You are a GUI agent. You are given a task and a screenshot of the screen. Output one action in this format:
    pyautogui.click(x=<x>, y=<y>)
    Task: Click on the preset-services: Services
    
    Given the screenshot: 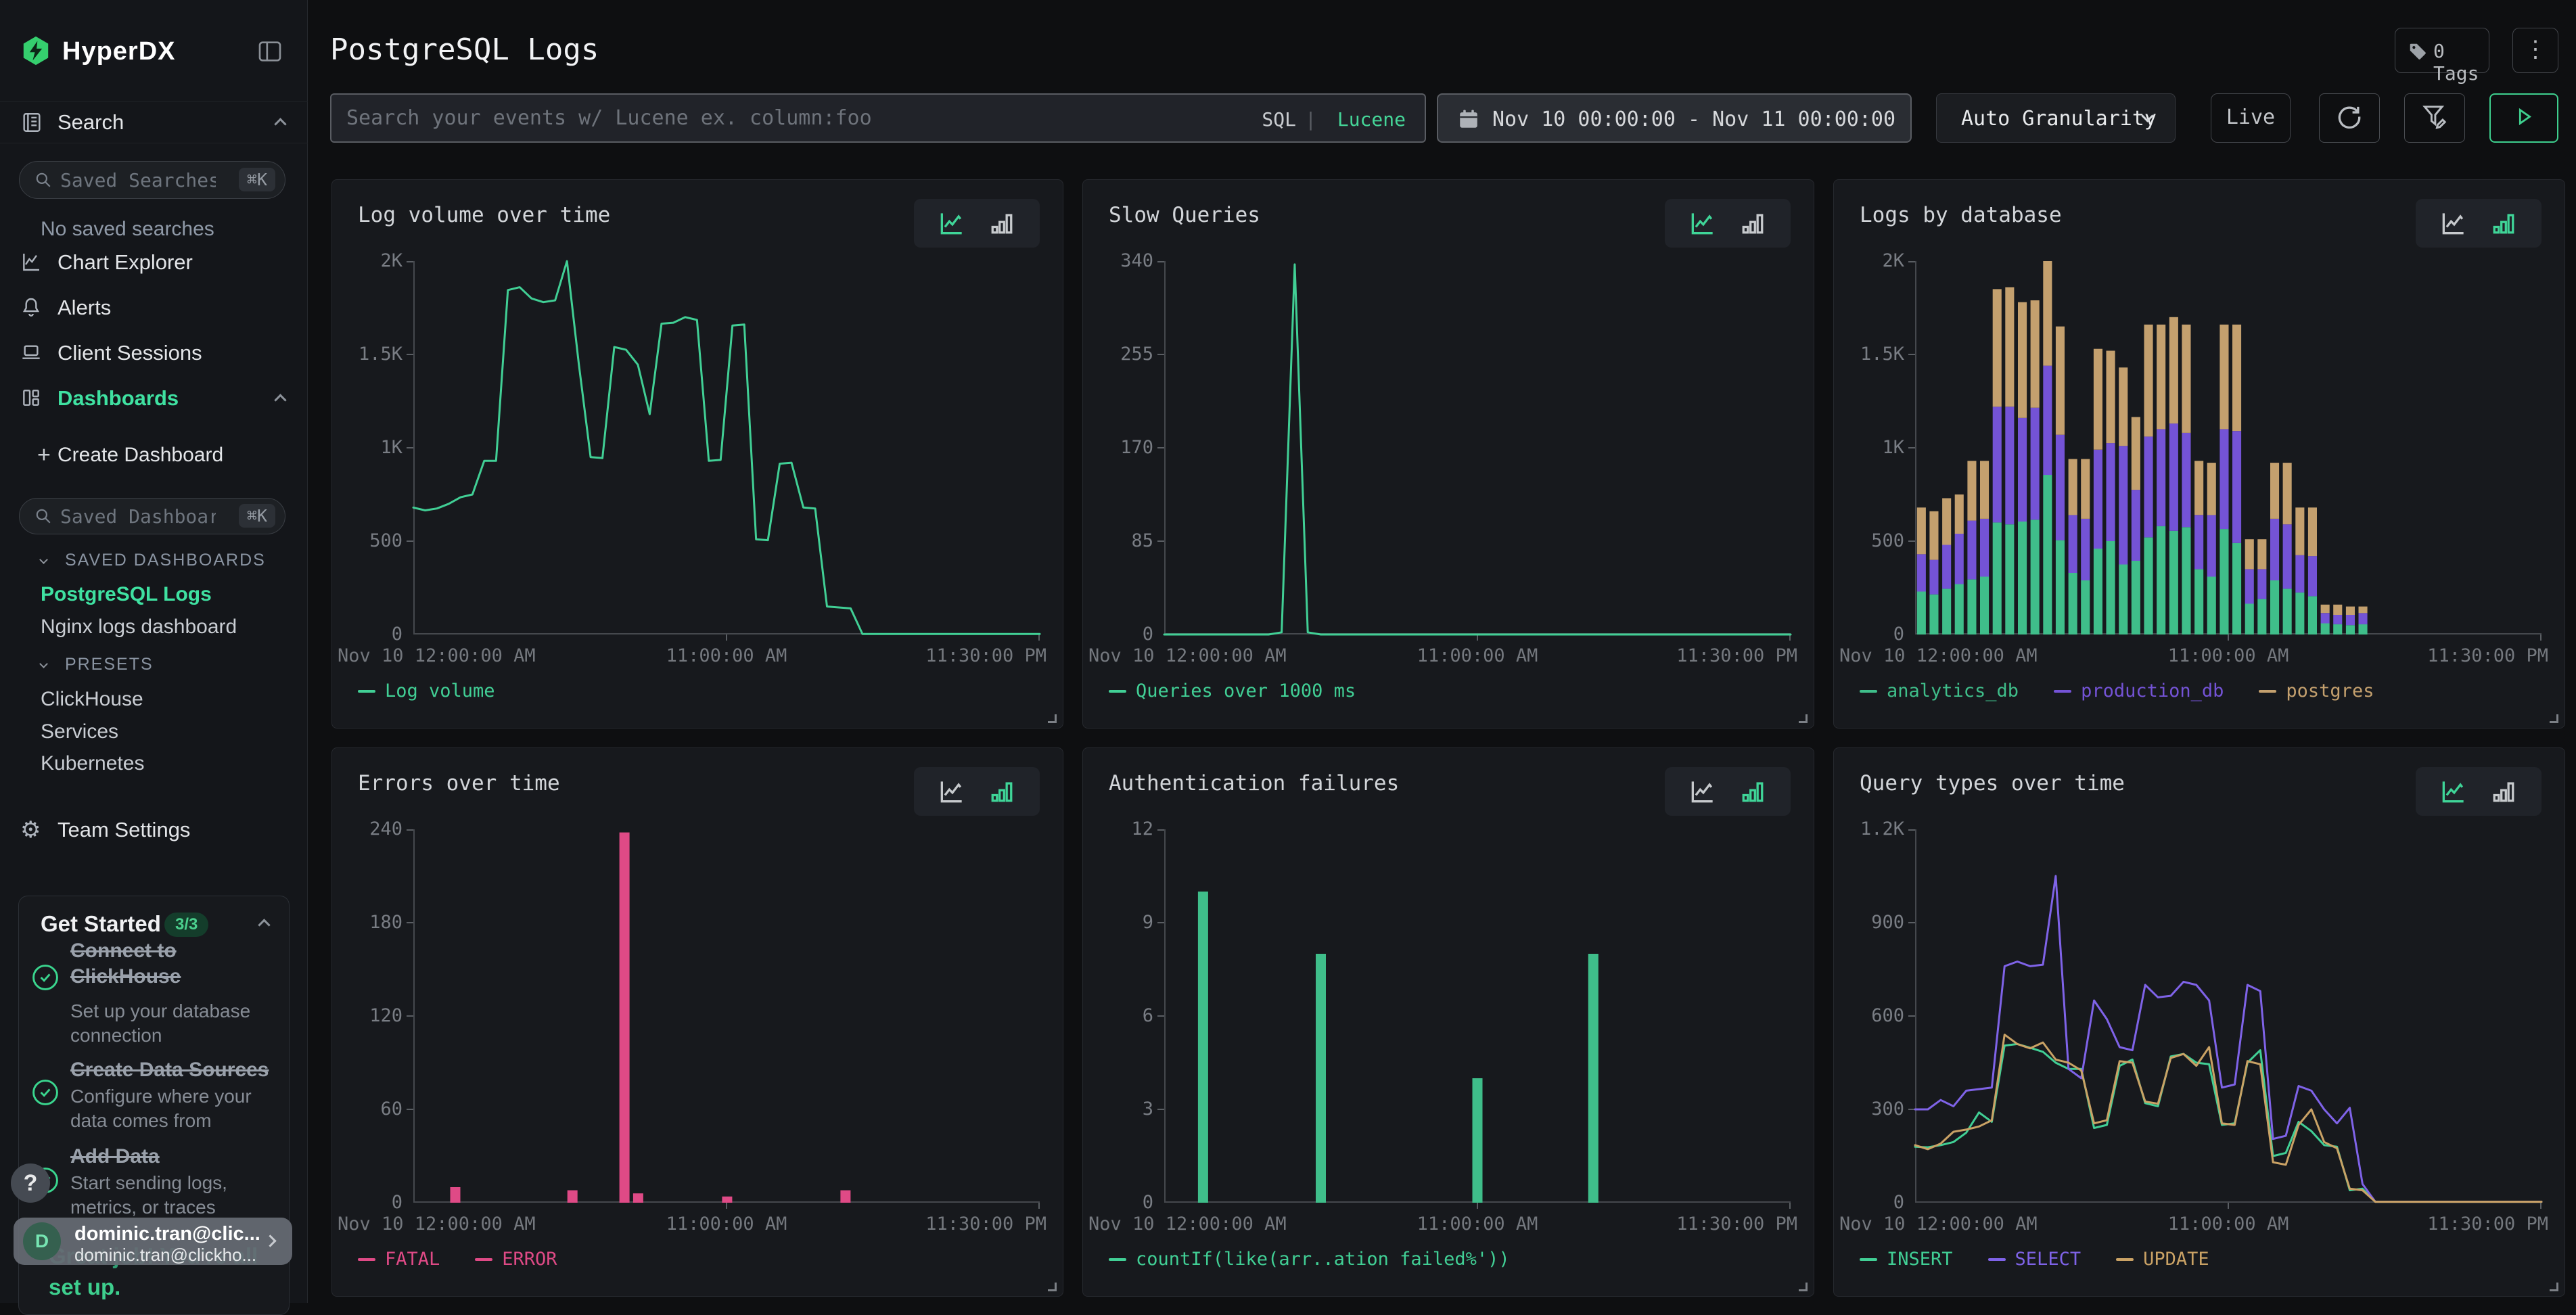 What is the action you would take?
    pyautogui.click(x=80, y=731)
    